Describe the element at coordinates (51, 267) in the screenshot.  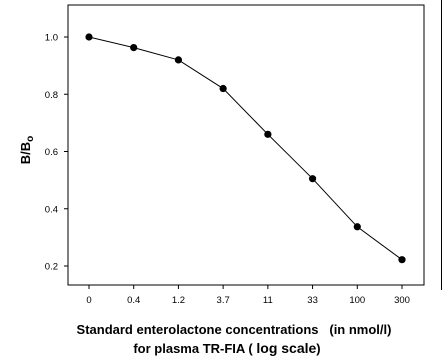
I see `y-tick-label: 0.2` at that location.